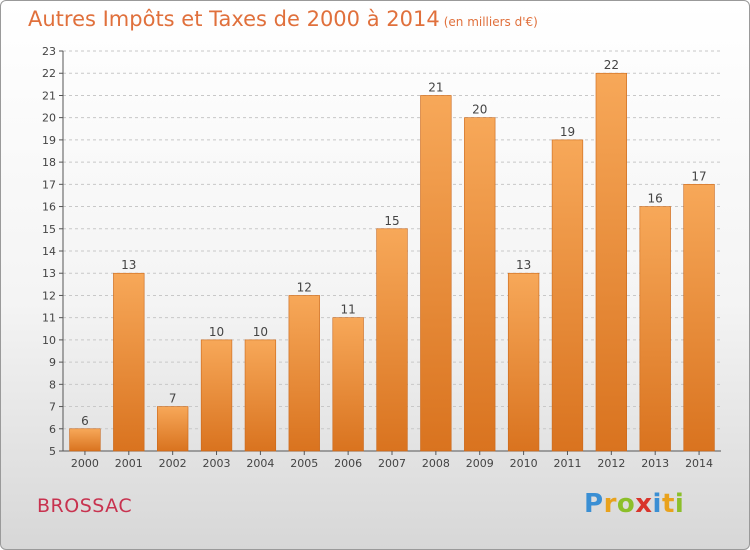 The image size is (750, 550). Describe the element at coordinates (52, 429) in the screenshot. I see `y-tick-label: 6` at that location.